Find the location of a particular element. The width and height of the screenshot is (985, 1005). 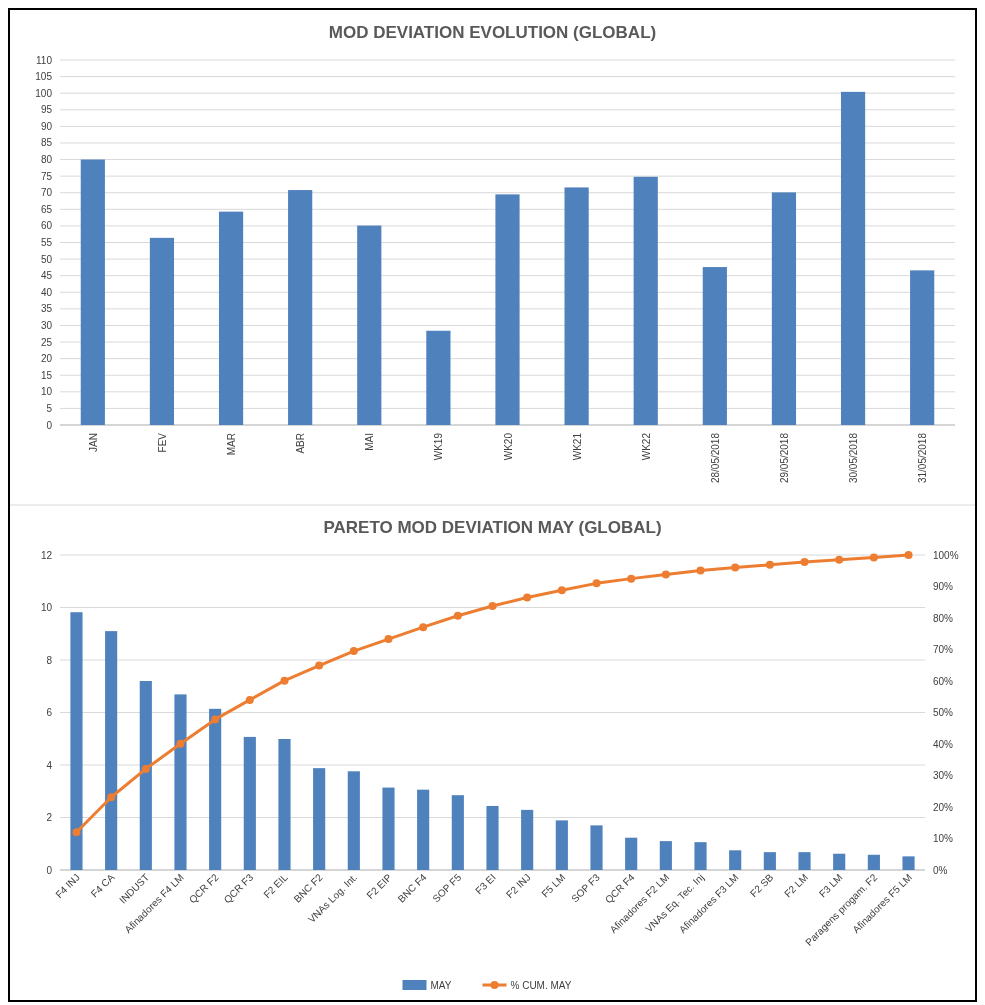

y-tick-label: 20 is located at coordinates (46, 359).